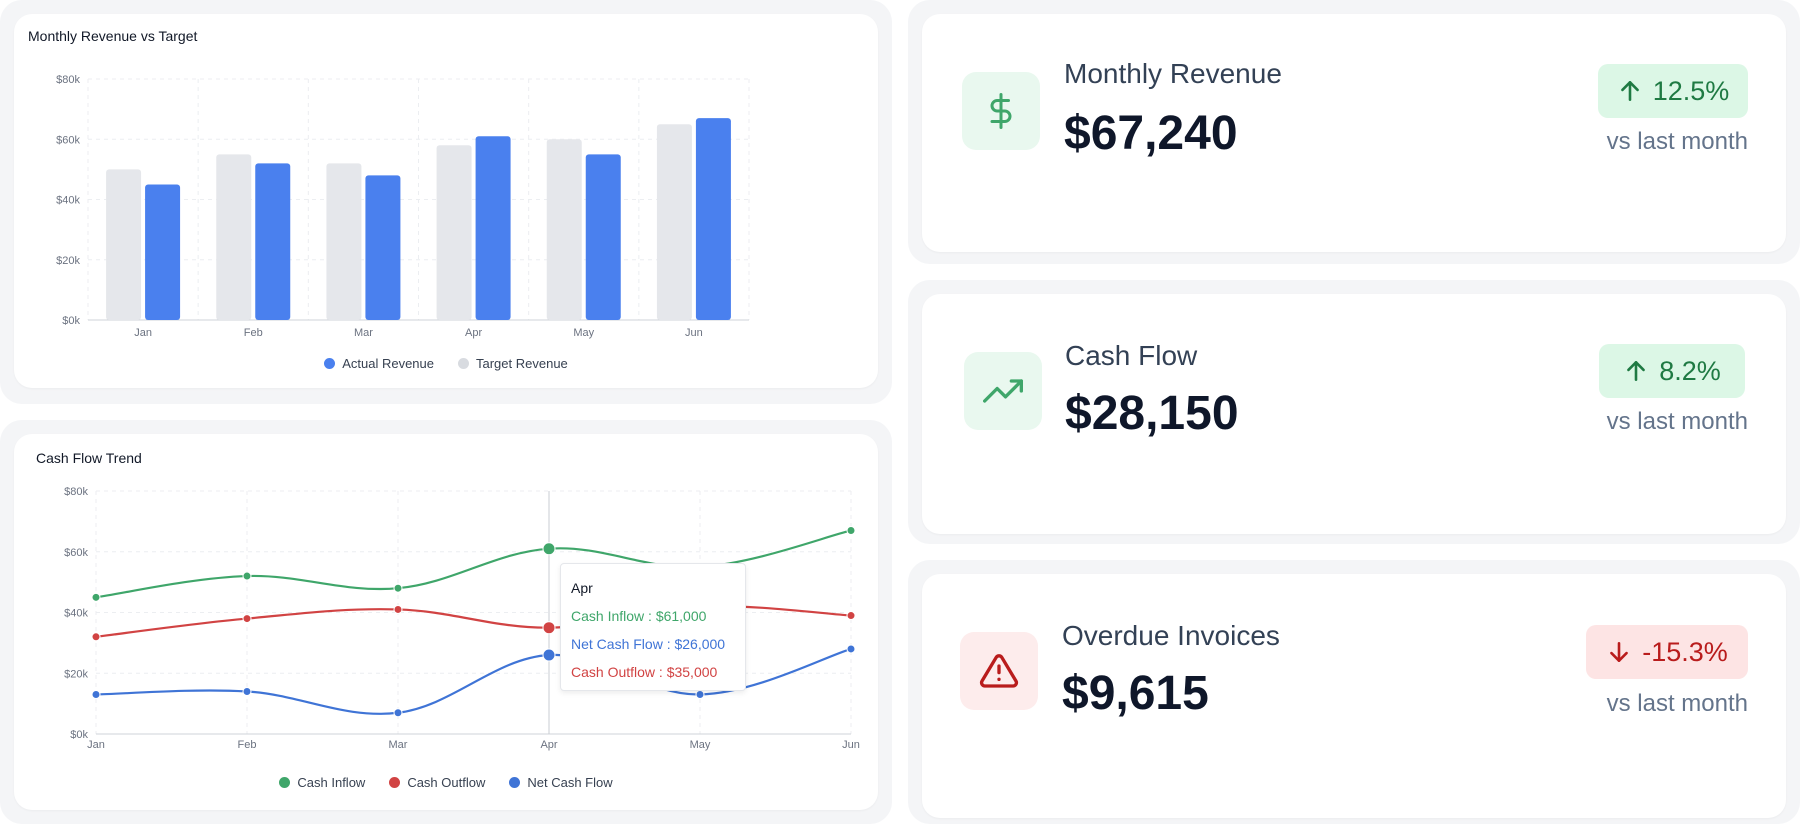 This screenshot has height=824, width=1800. I want to click on legend-target-revenue: Target Revenue, so click(513, 363).